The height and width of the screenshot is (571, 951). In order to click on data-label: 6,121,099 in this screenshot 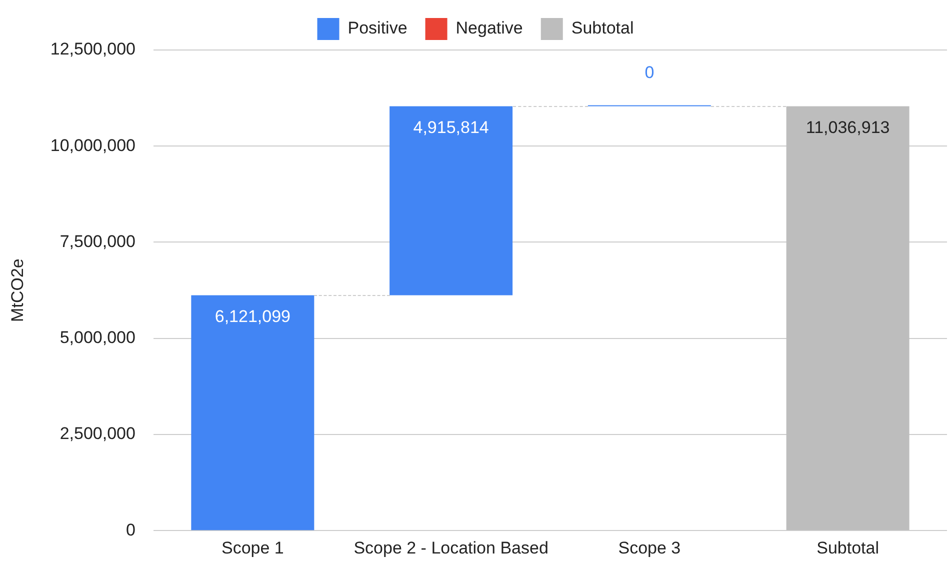, I will do `click(252, 316)`.